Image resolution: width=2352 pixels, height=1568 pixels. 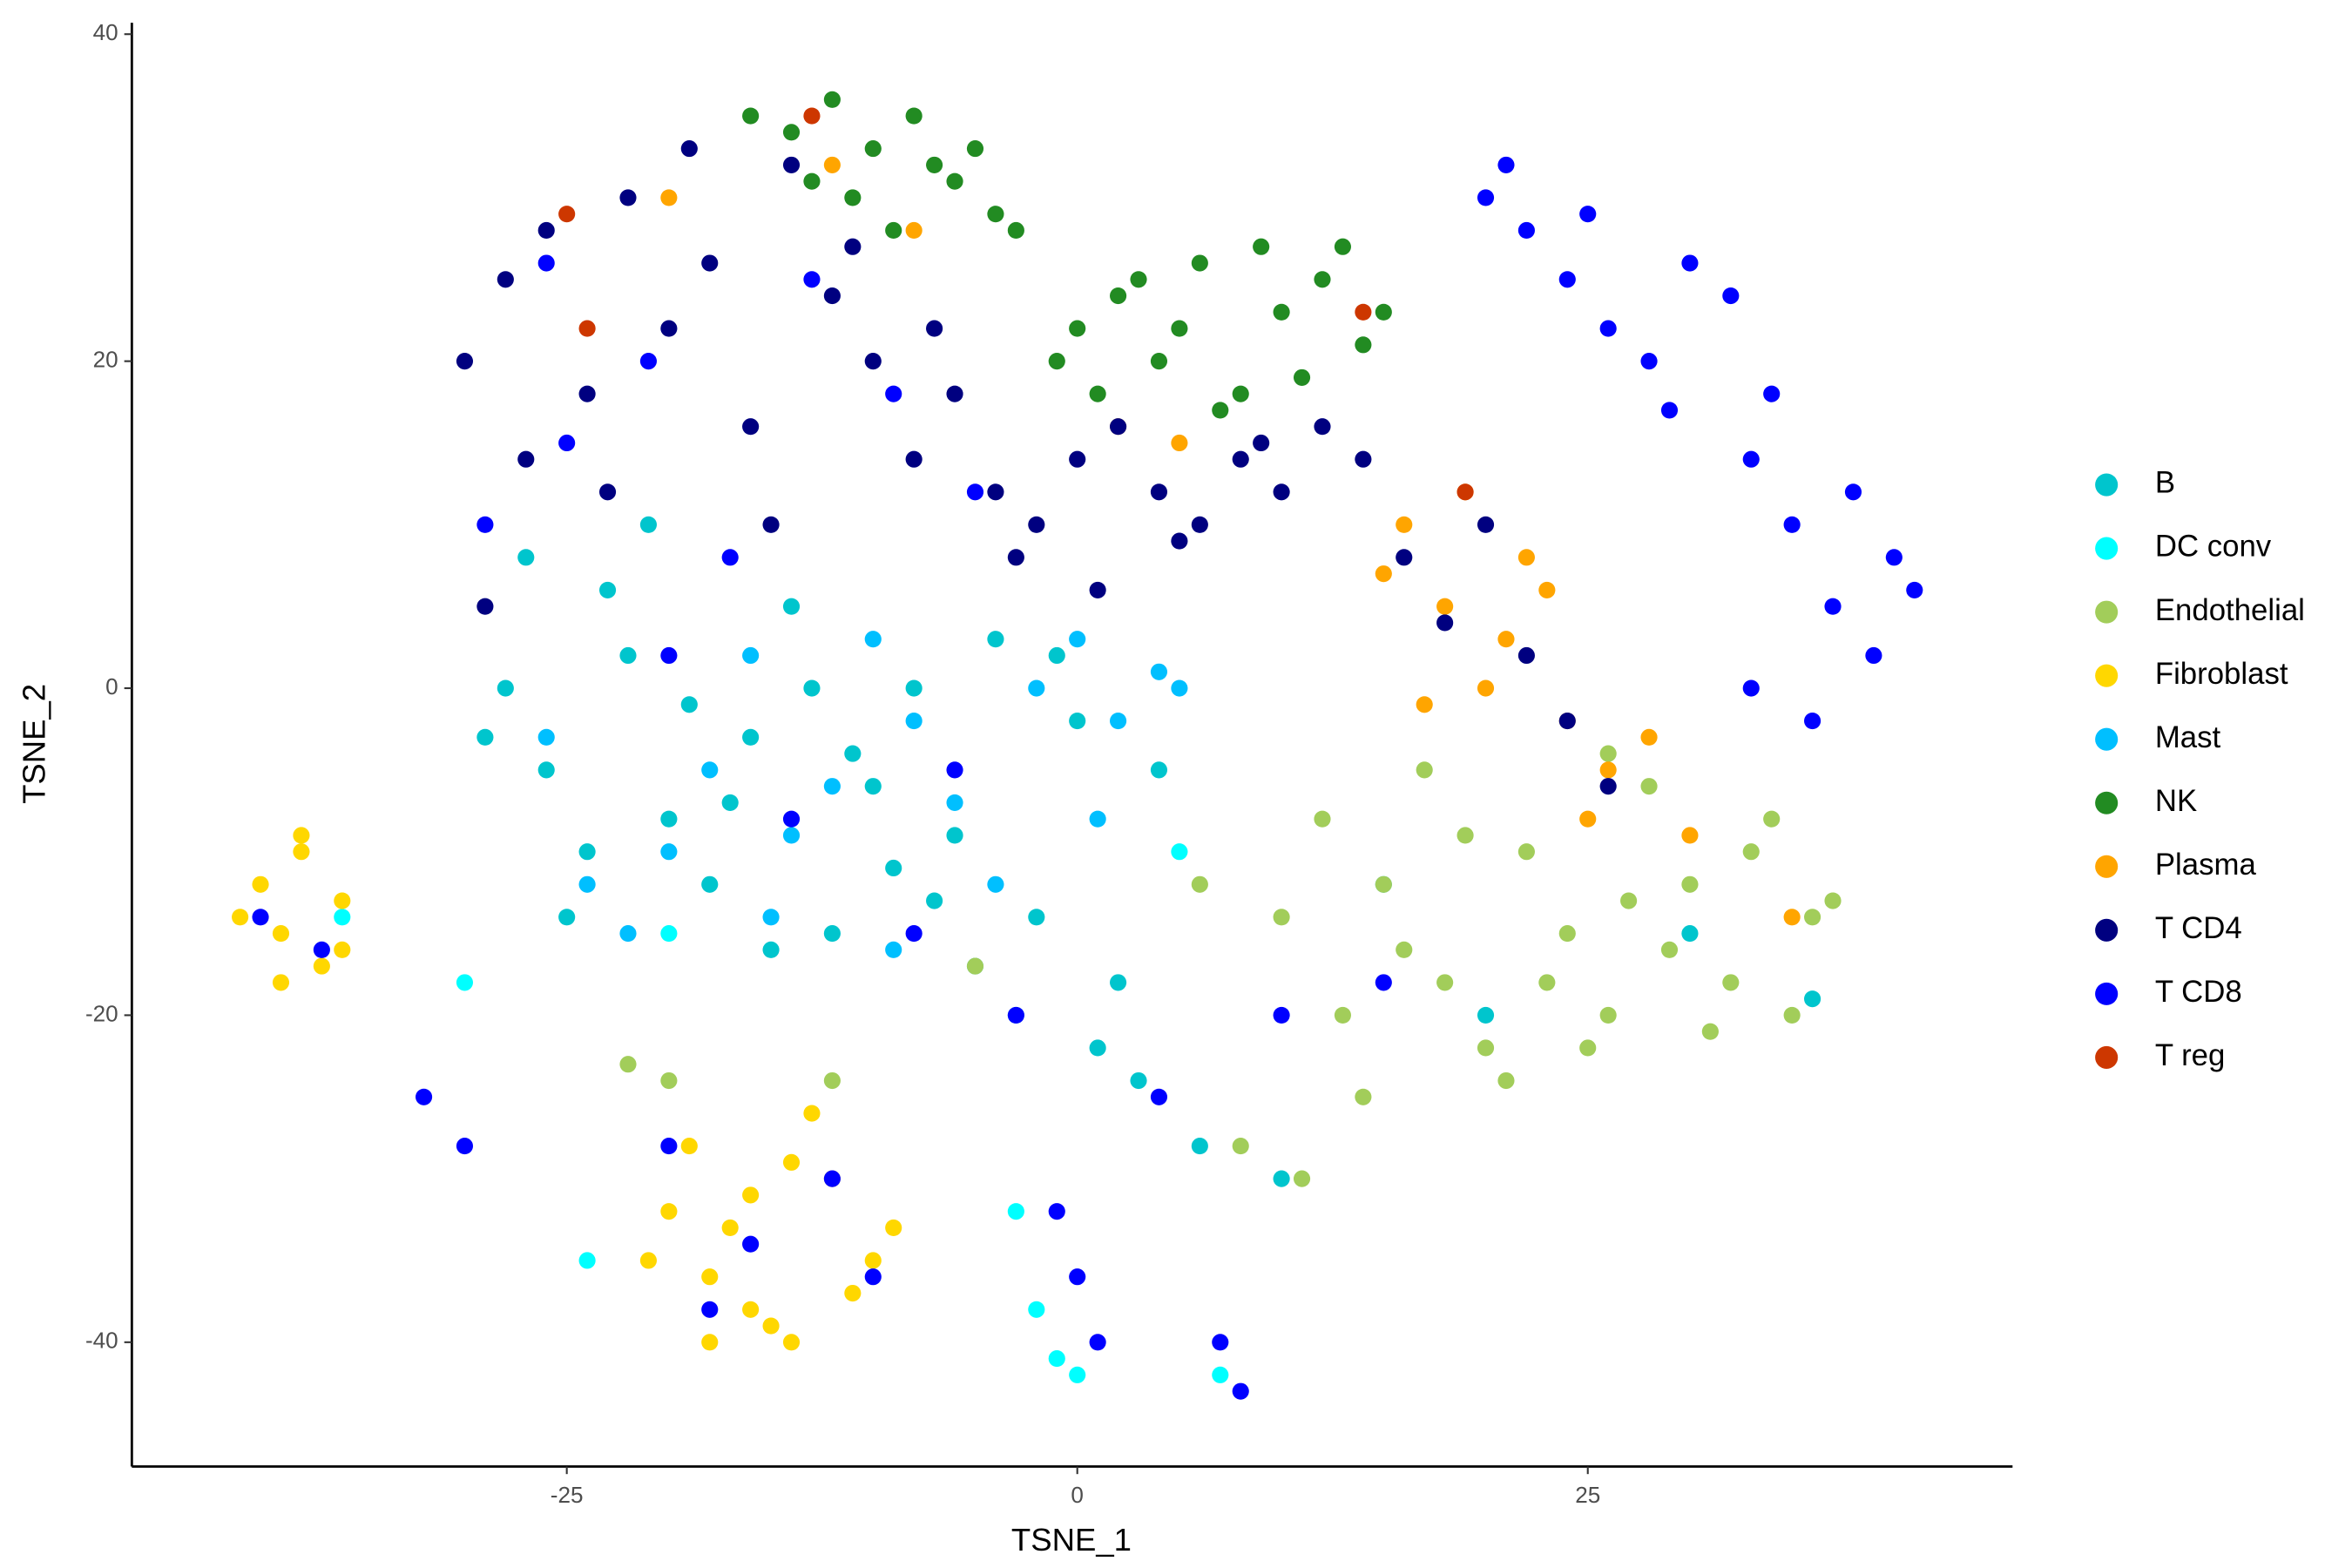 What do you see at coordinates (2190, 1055) in the screenshot?
I see `legend-label: T reg` at bounding box center [2190, 1055].